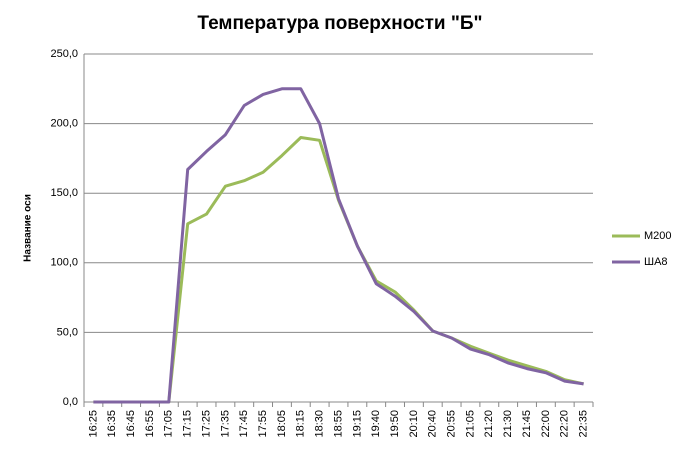 This screenshot has width=684, height=463. What do you see at coordinates (489, 424) in the screenshot?
I see `x-tick-label: 21:20` at bounding box center [489, 424].